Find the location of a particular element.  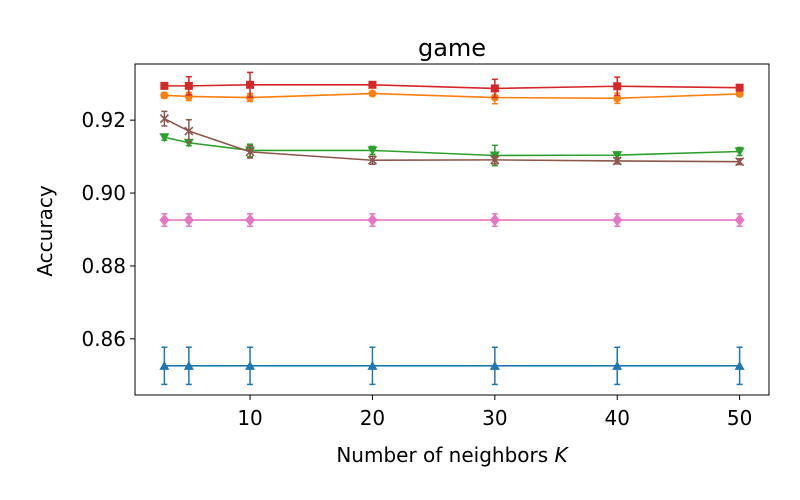

x-tick-label: 50 is located at coordinates (739, 418).